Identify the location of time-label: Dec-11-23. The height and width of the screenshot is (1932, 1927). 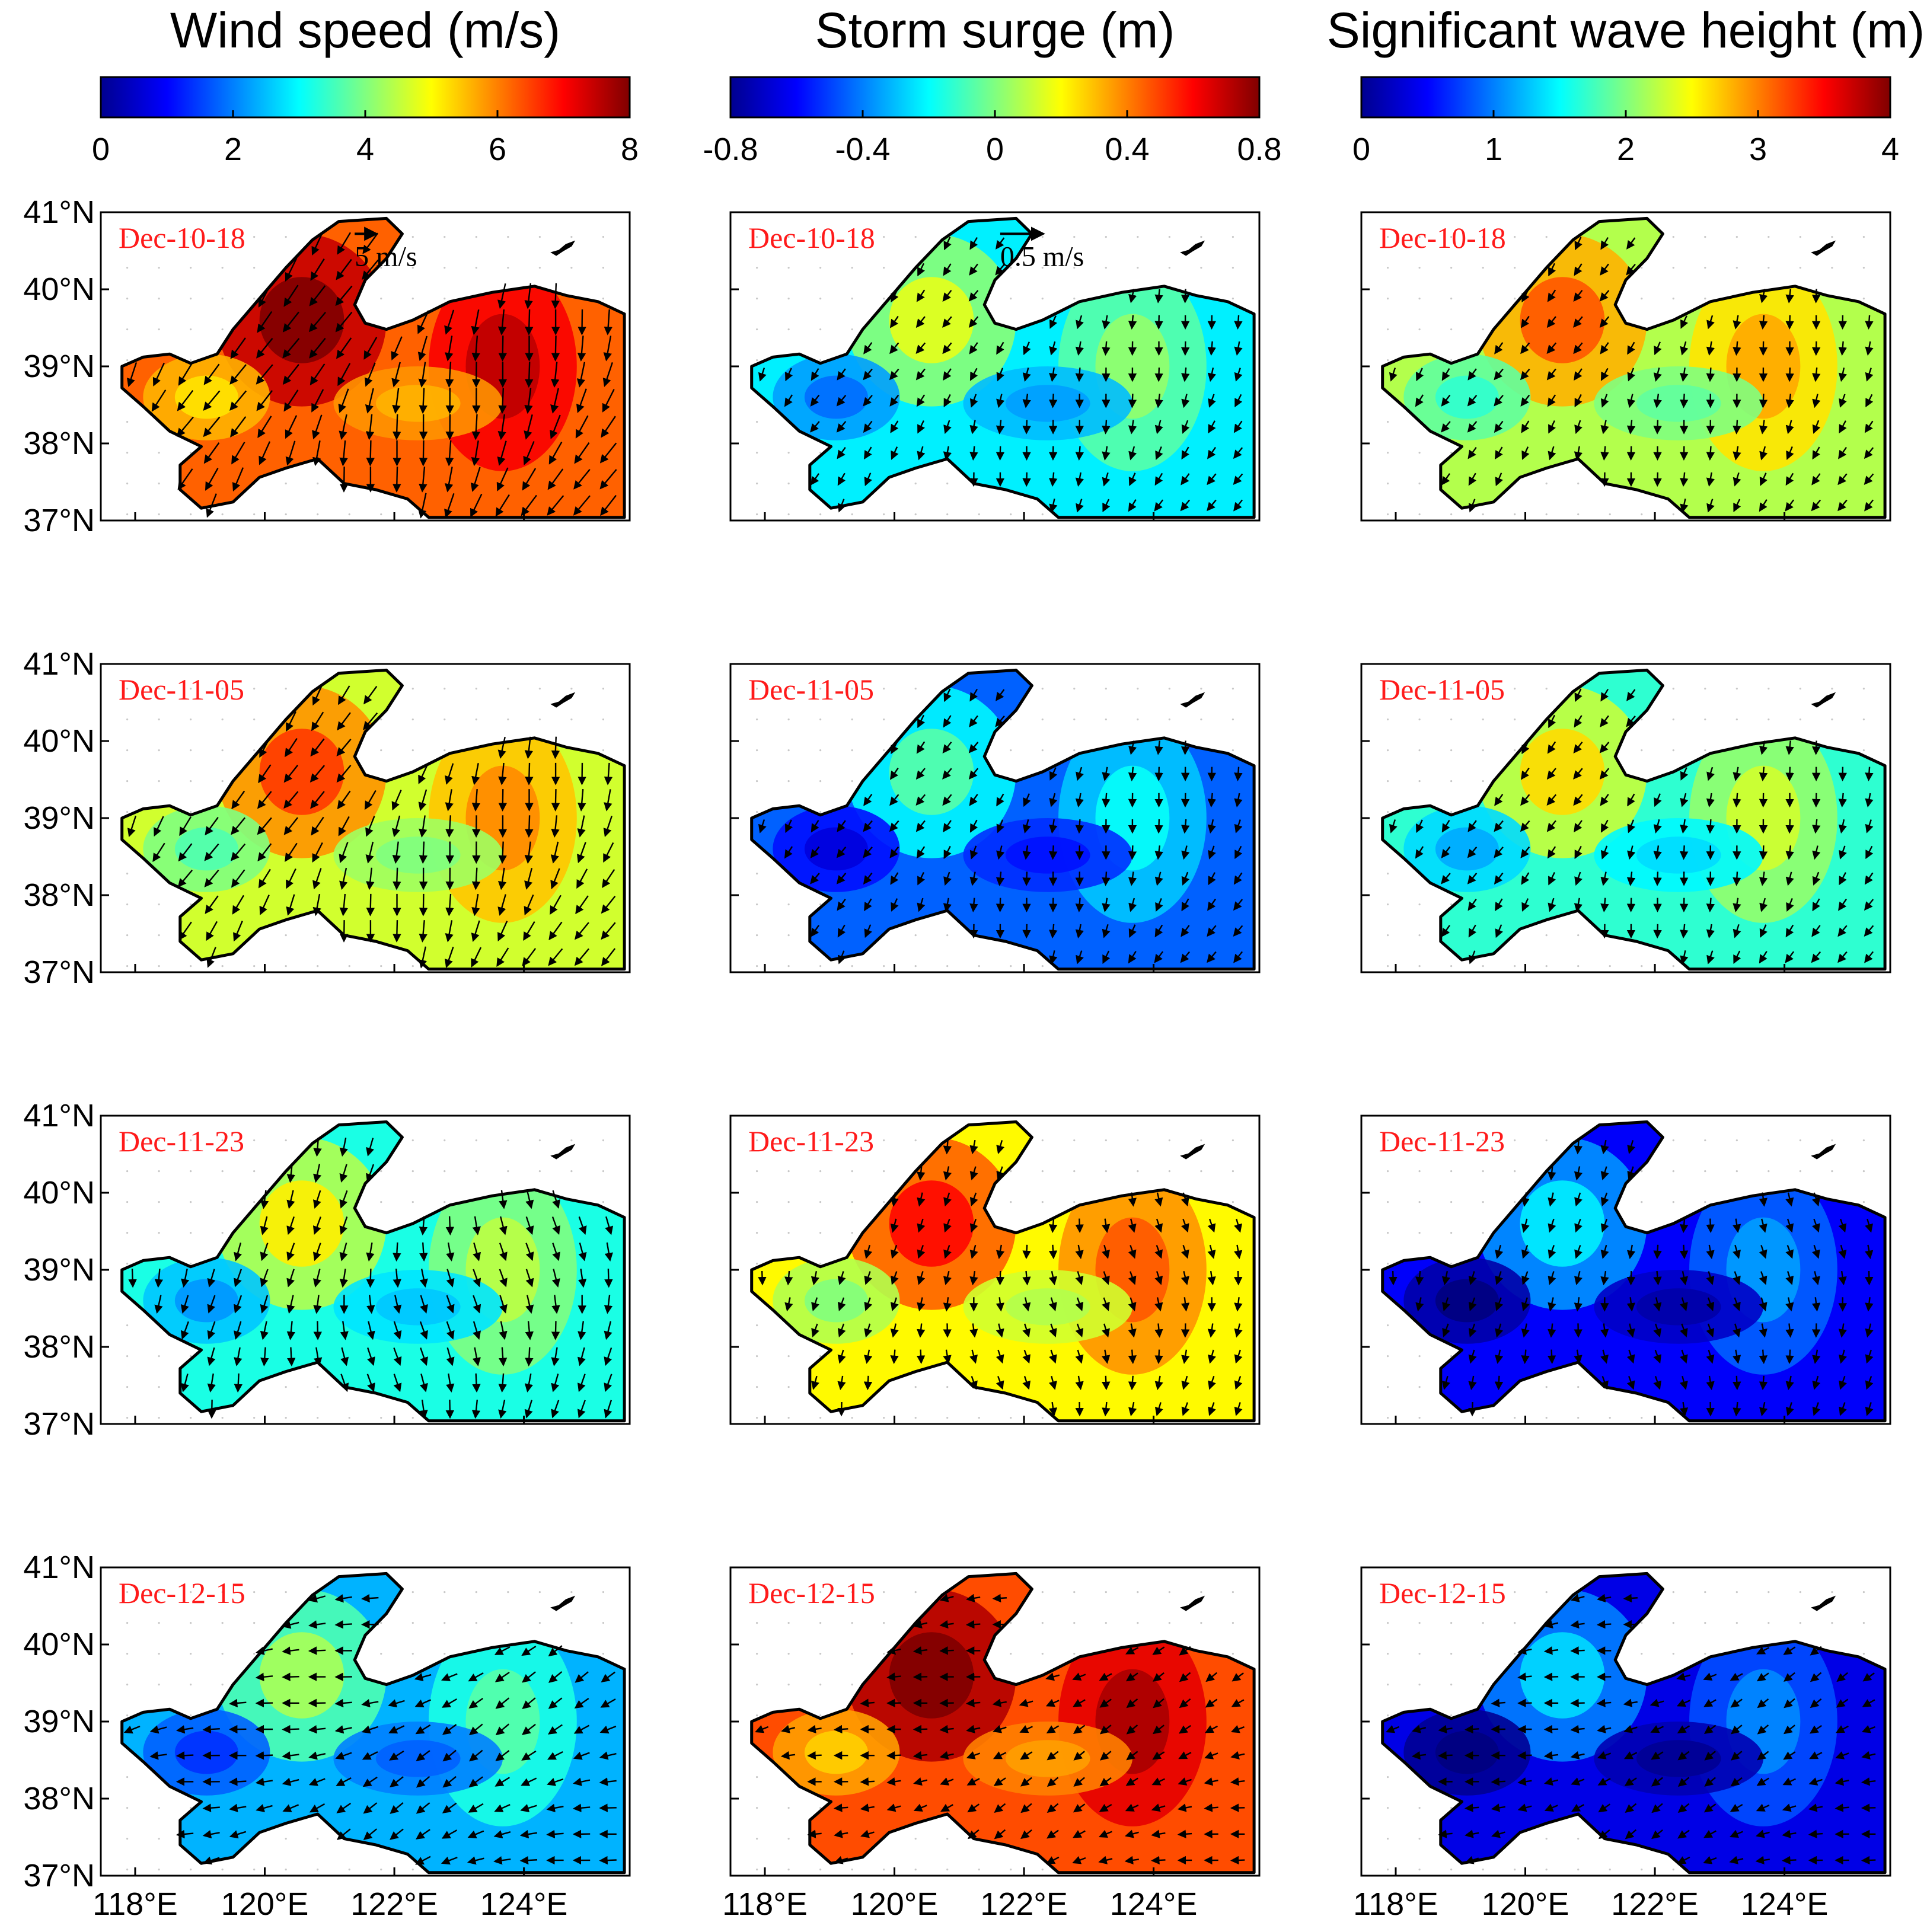
(1442, 1141).